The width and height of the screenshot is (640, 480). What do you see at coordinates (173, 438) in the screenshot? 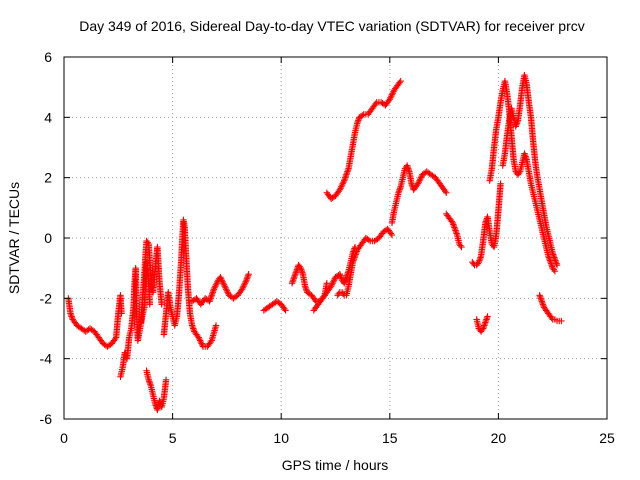
I see `x-tick-label: 5` at bounding box center [173, 438].